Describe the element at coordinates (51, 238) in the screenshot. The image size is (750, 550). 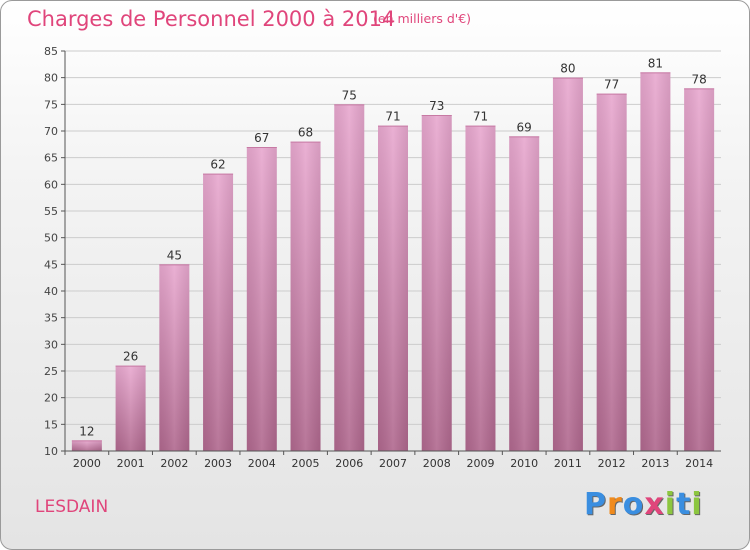
I see `y-tick-label: 50` at that location.